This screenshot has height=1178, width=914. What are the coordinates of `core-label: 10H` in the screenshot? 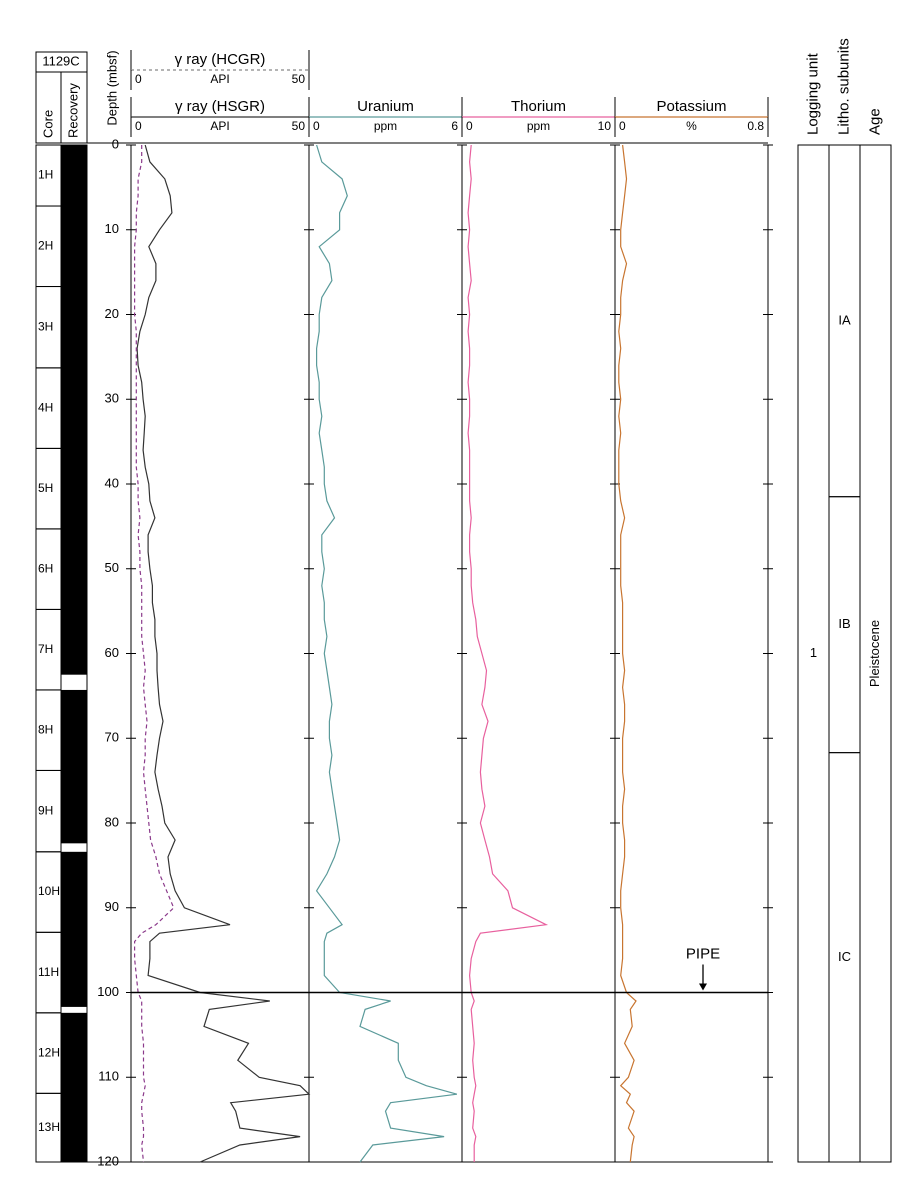 It's located at (49, 891).